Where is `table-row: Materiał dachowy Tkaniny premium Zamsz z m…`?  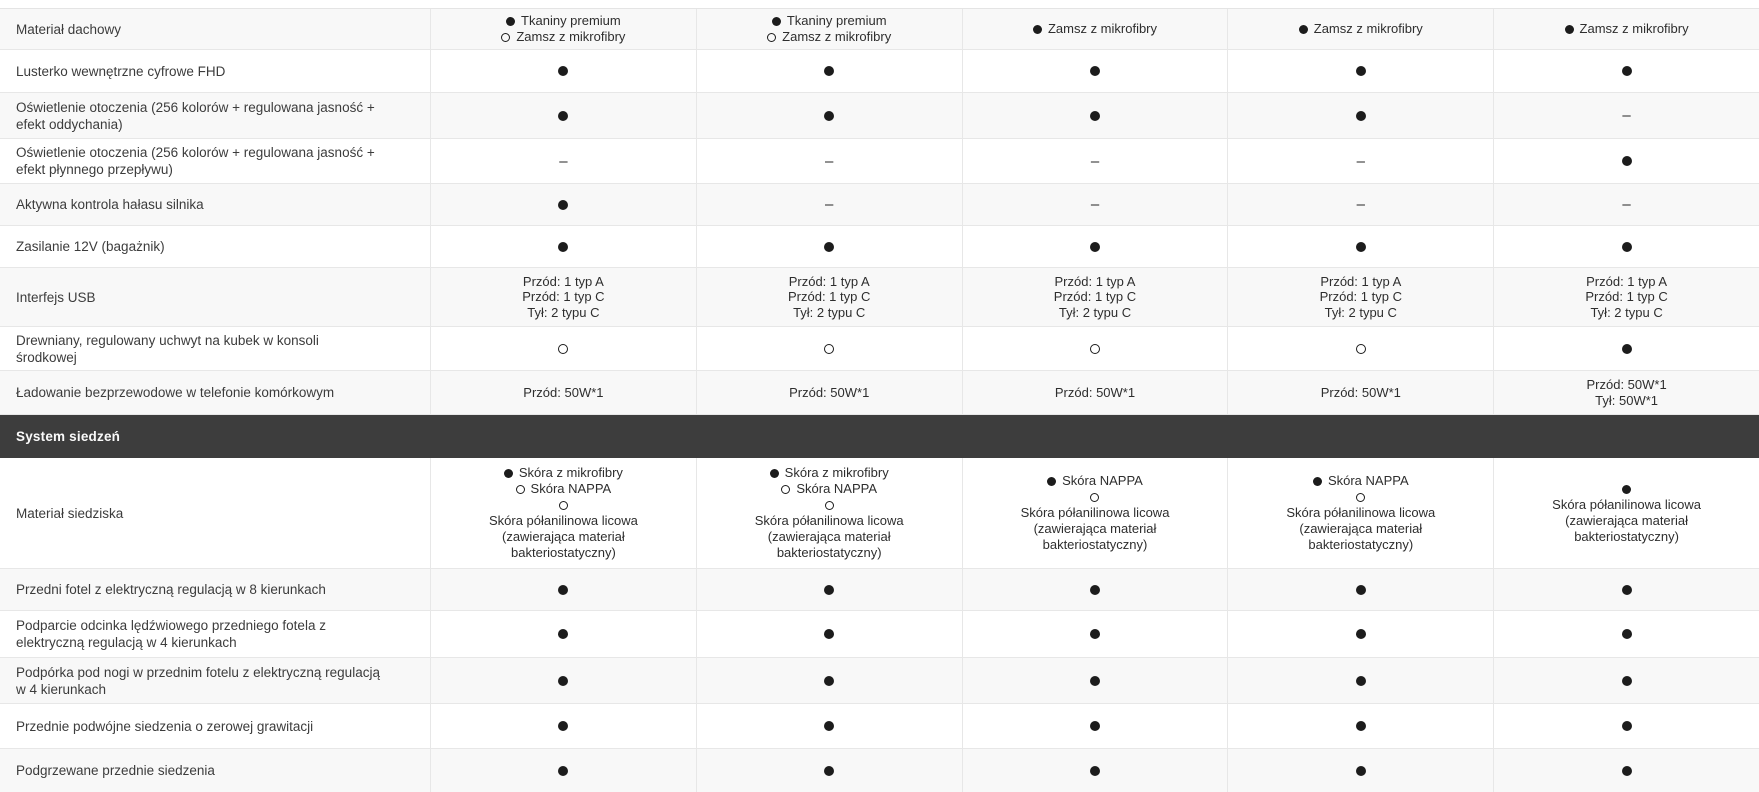
table-row: Materiał dachowy Tkaniny premium Zamsz z m… is located at coordinates (879, 29).